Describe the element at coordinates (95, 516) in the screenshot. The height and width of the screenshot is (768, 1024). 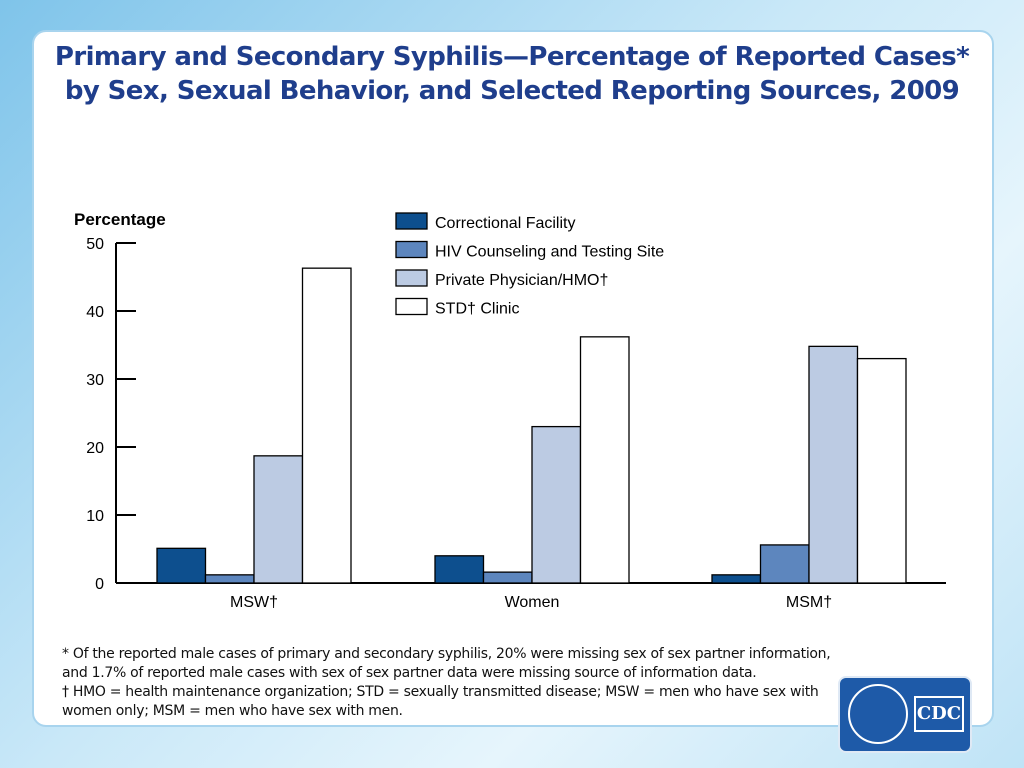
I see `y-tick-label: 10` at that location.